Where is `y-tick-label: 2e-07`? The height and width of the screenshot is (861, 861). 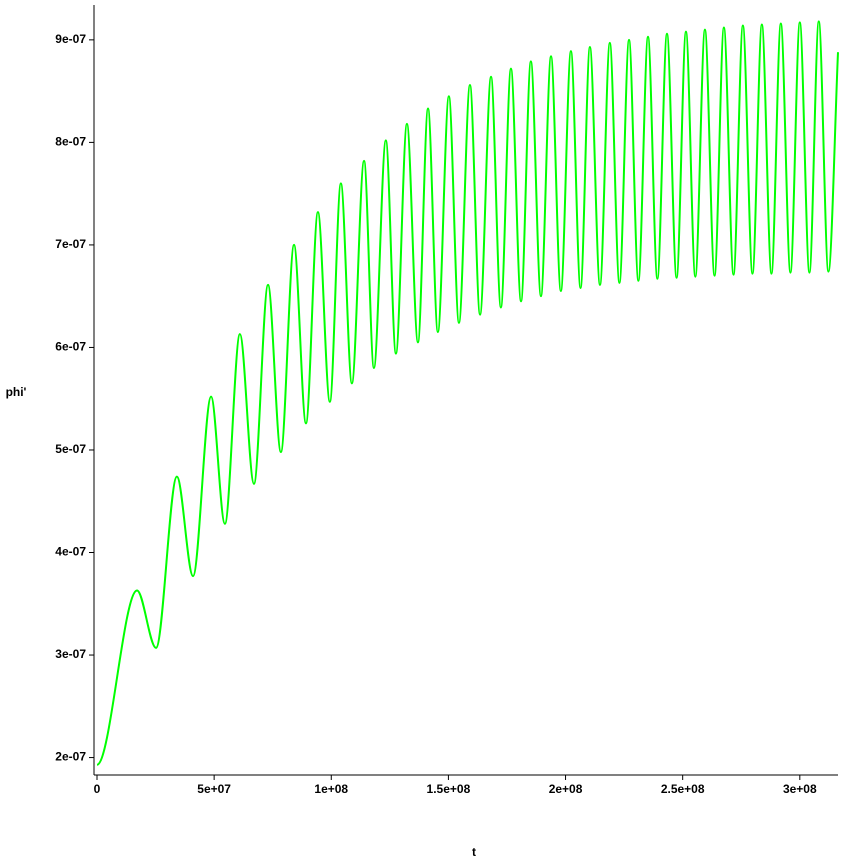 y-tick-label: 2e-07 is located at coordinates (70, 757).